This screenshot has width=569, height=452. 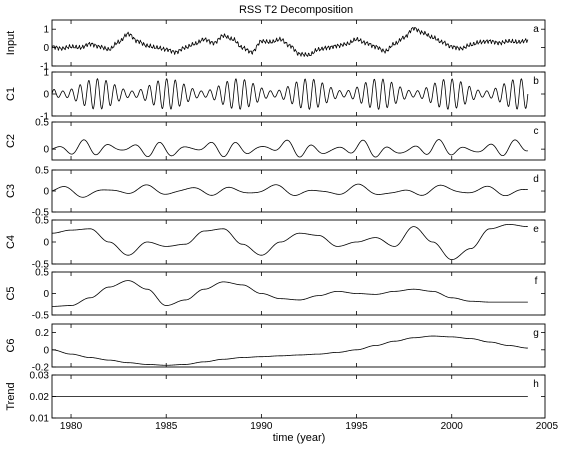 I want to click on panel-letter: f, so click(x=536, y=281).